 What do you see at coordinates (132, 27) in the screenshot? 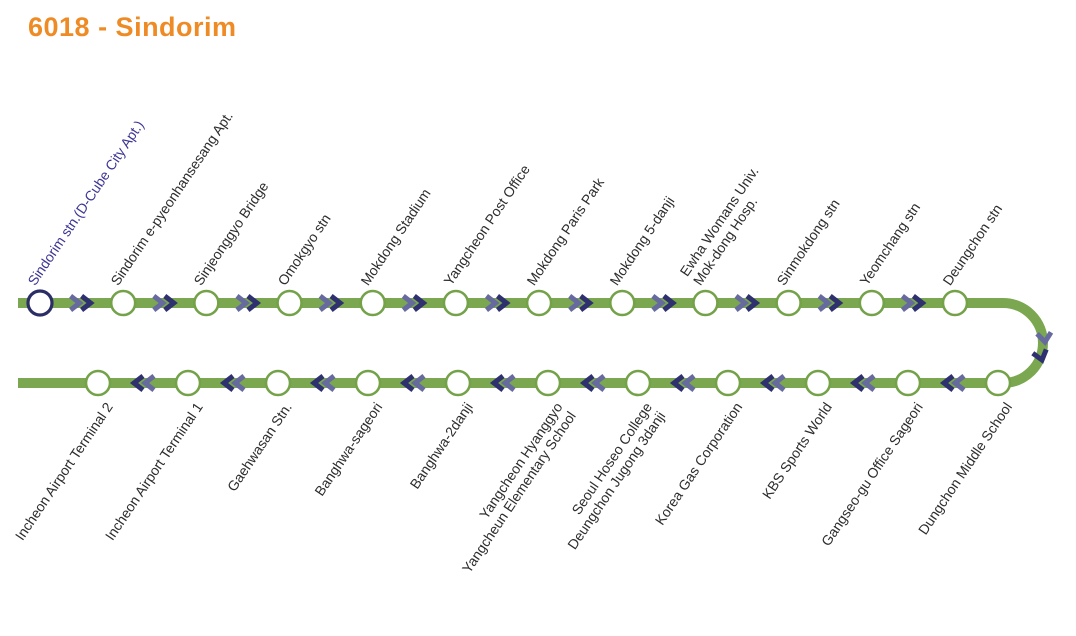
I see `route-title: 6018 - Sindorim` at bounding box center [132, 27].